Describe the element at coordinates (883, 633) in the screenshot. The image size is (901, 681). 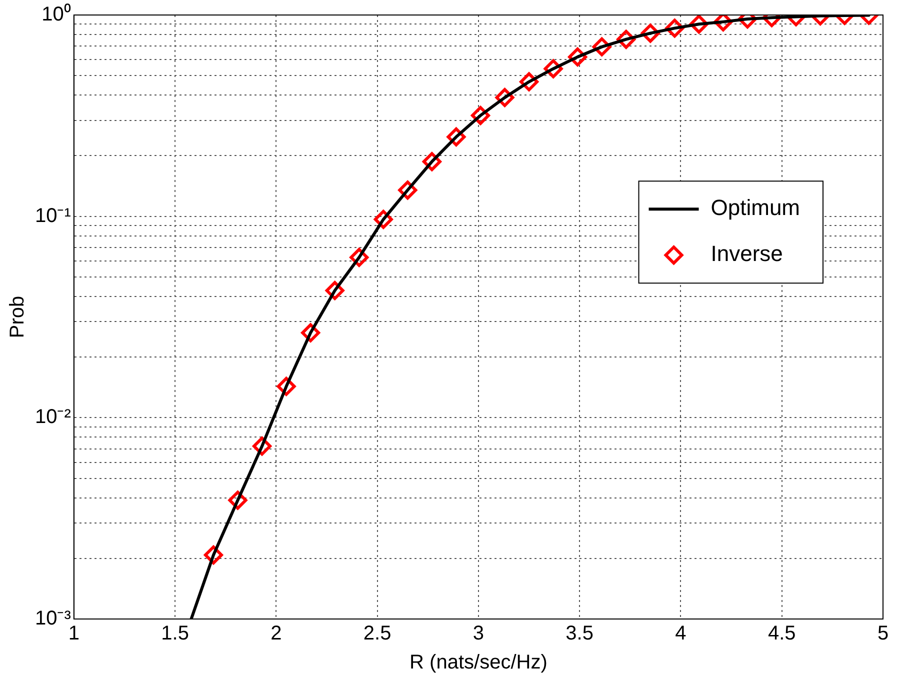
I see `x-tick-label: 5` at that location.